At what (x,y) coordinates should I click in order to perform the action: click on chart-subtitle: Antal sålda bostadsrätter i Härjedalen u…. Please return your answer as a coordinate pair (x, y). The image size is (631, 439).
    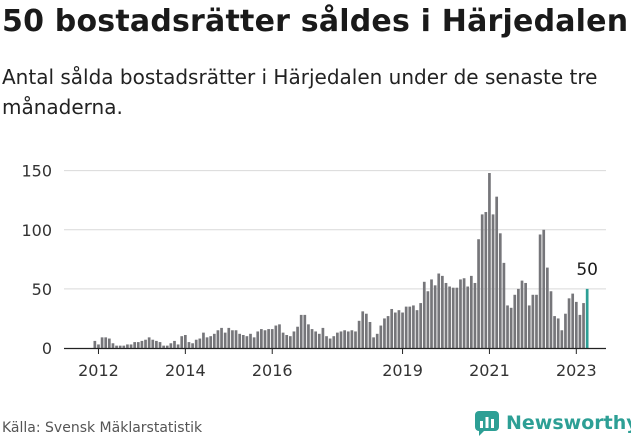
    Looking at the image, I should click on (300, 92).